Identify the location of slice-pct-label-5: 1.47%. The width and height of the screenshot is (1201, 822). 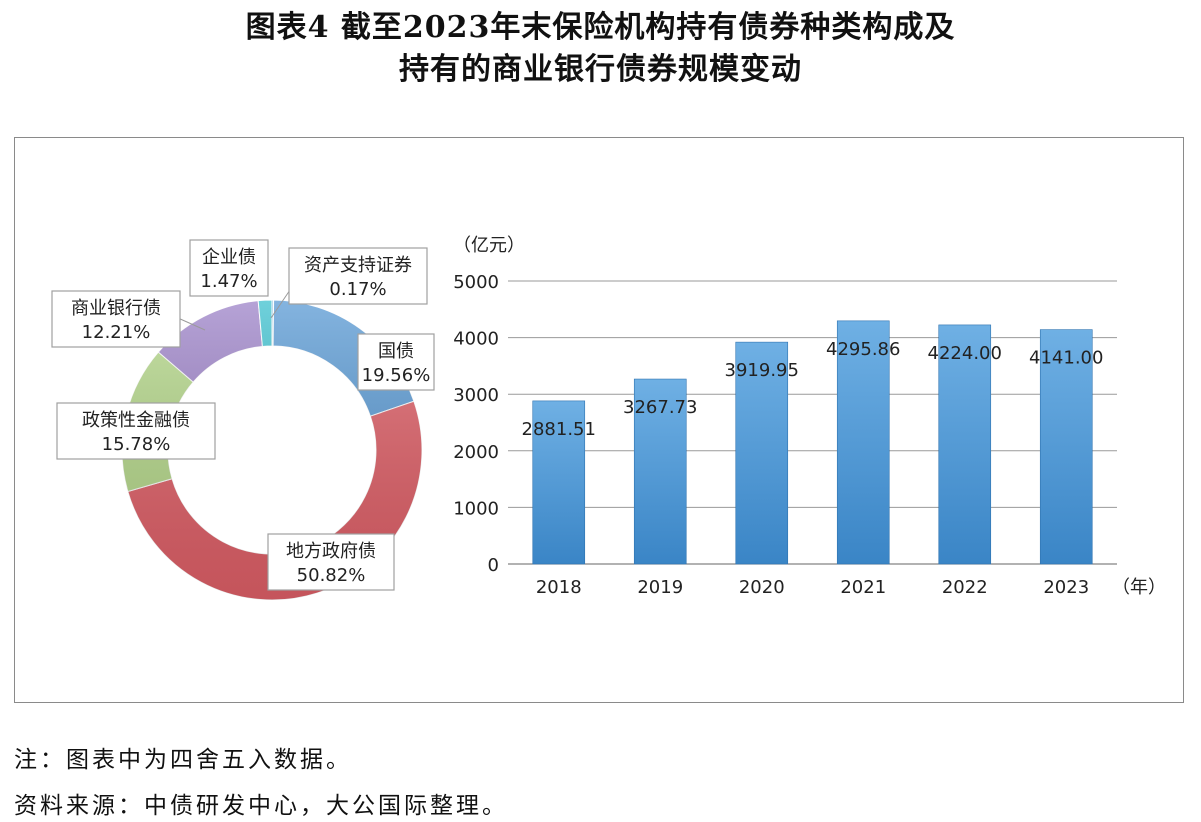
(228, 281).